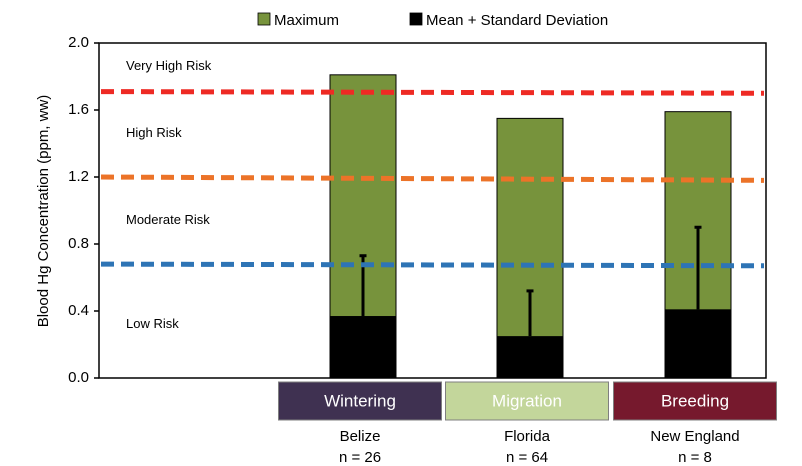  I want to click on legend: Maximum Mean + Standard Deviation, so click(432, 20).